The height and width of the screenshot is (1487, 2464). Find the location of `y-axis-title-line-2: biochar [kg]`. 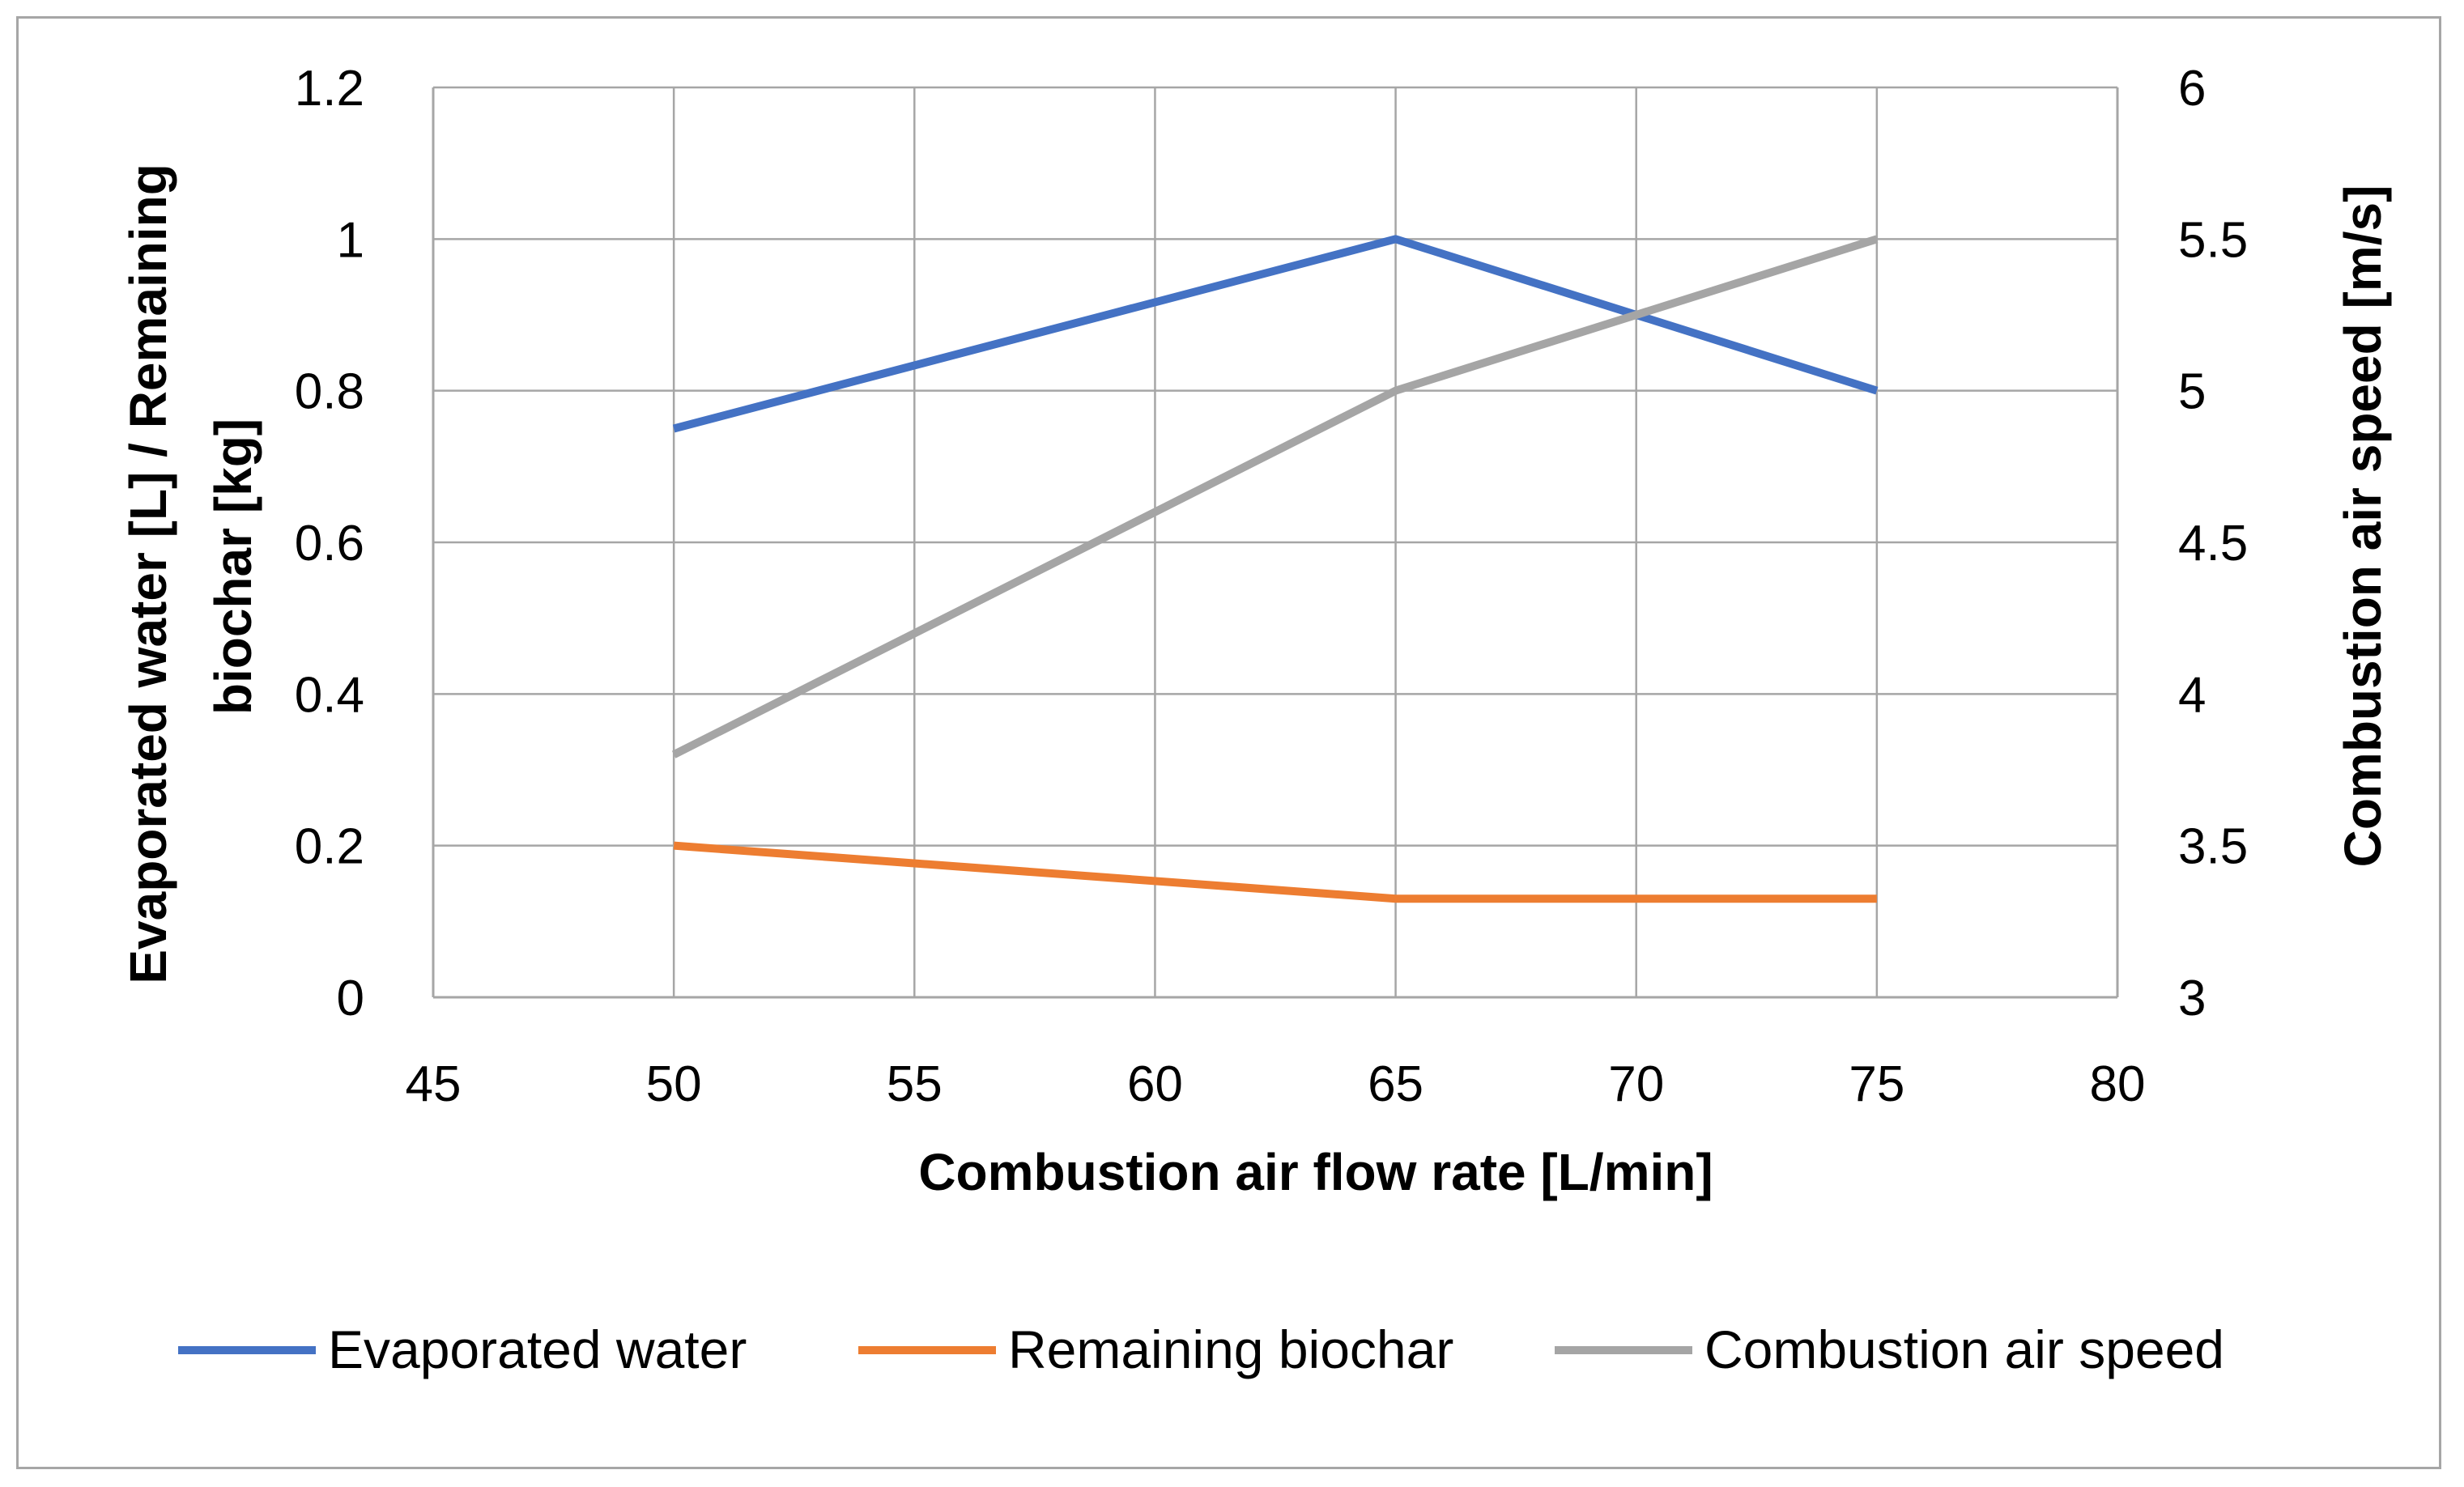

y-axis-title-line-2: biochar [kg] is located at coordinates (233, 567).